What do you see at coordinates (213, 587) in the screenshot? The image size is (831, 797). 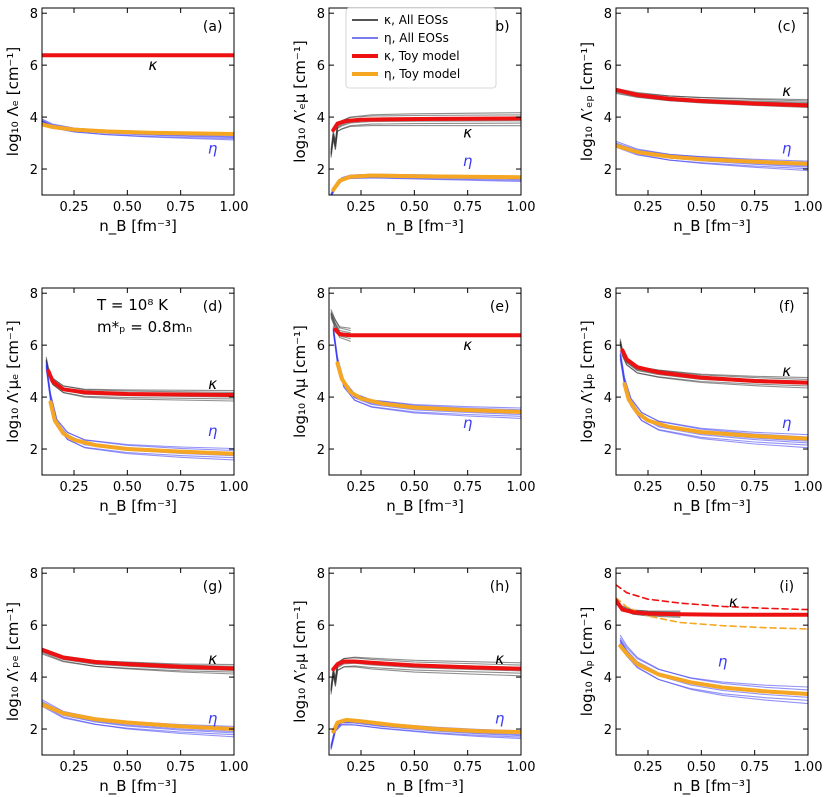 I see `panel-label: (g)` at bounding box center [213, 587].